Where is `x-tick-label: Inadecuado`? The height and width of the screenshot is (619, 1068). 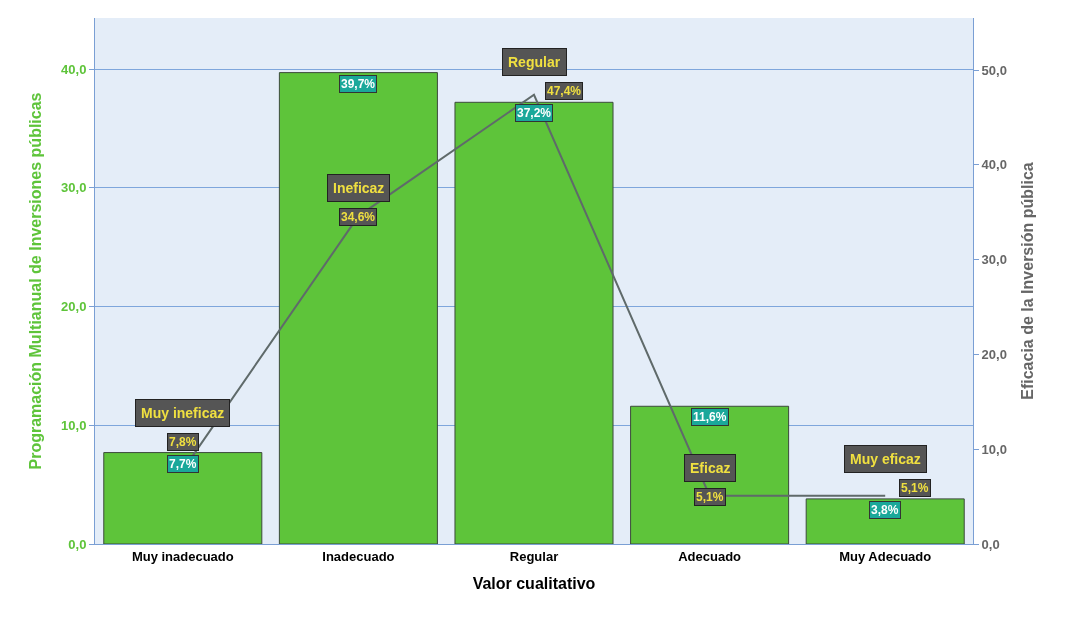
x-tick-label: Inadecuado is located at coordinates (358, 556).